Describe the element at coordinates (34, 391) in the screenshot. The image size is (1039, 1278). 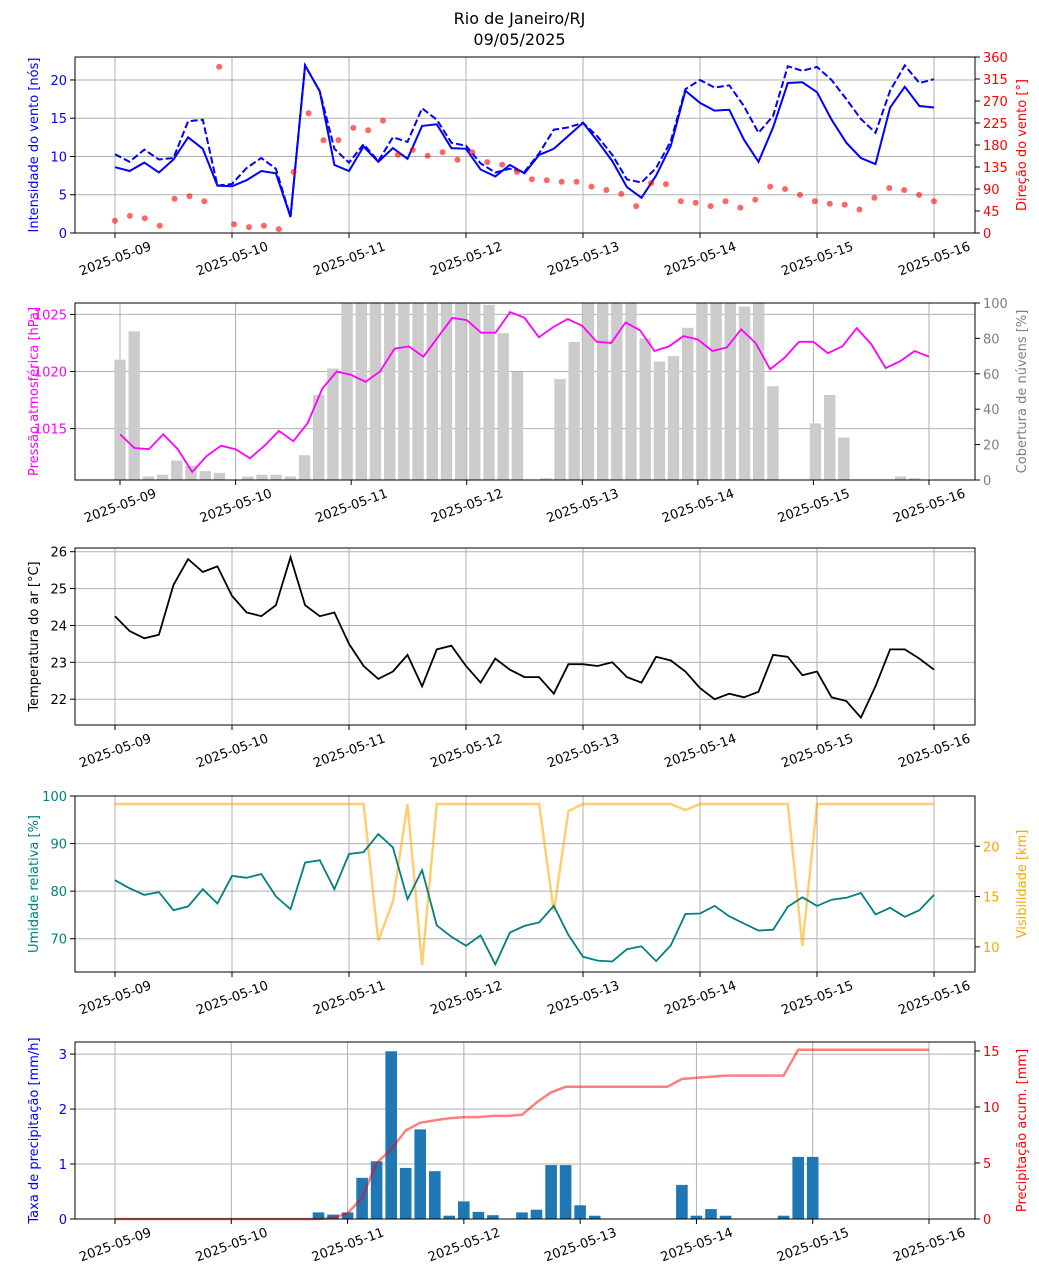
I see `y-axis-label-left: Pressão atmosférica [hPa]` at that location.